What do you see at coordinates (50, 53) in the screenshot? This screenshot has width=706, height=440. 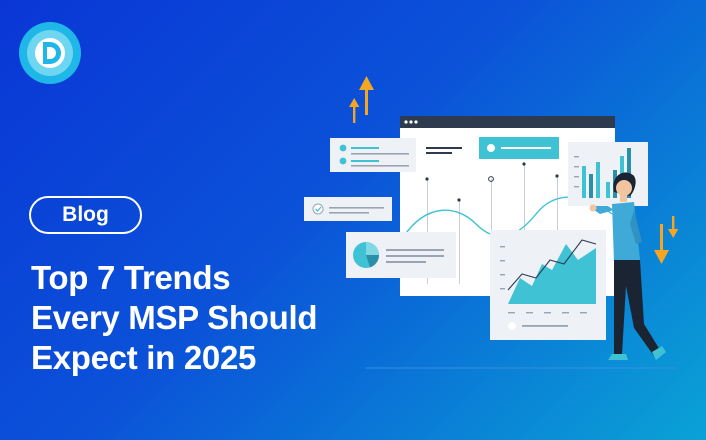 I see `logo-d-icon` at bounding box center [50, 53].